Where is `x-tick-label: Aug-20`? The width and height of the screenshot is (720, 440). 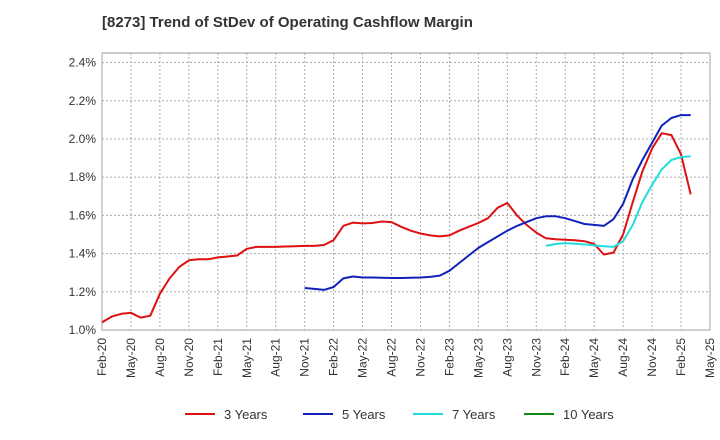 x-tick-label: Aug-20 is located at coordinates (160, 357).